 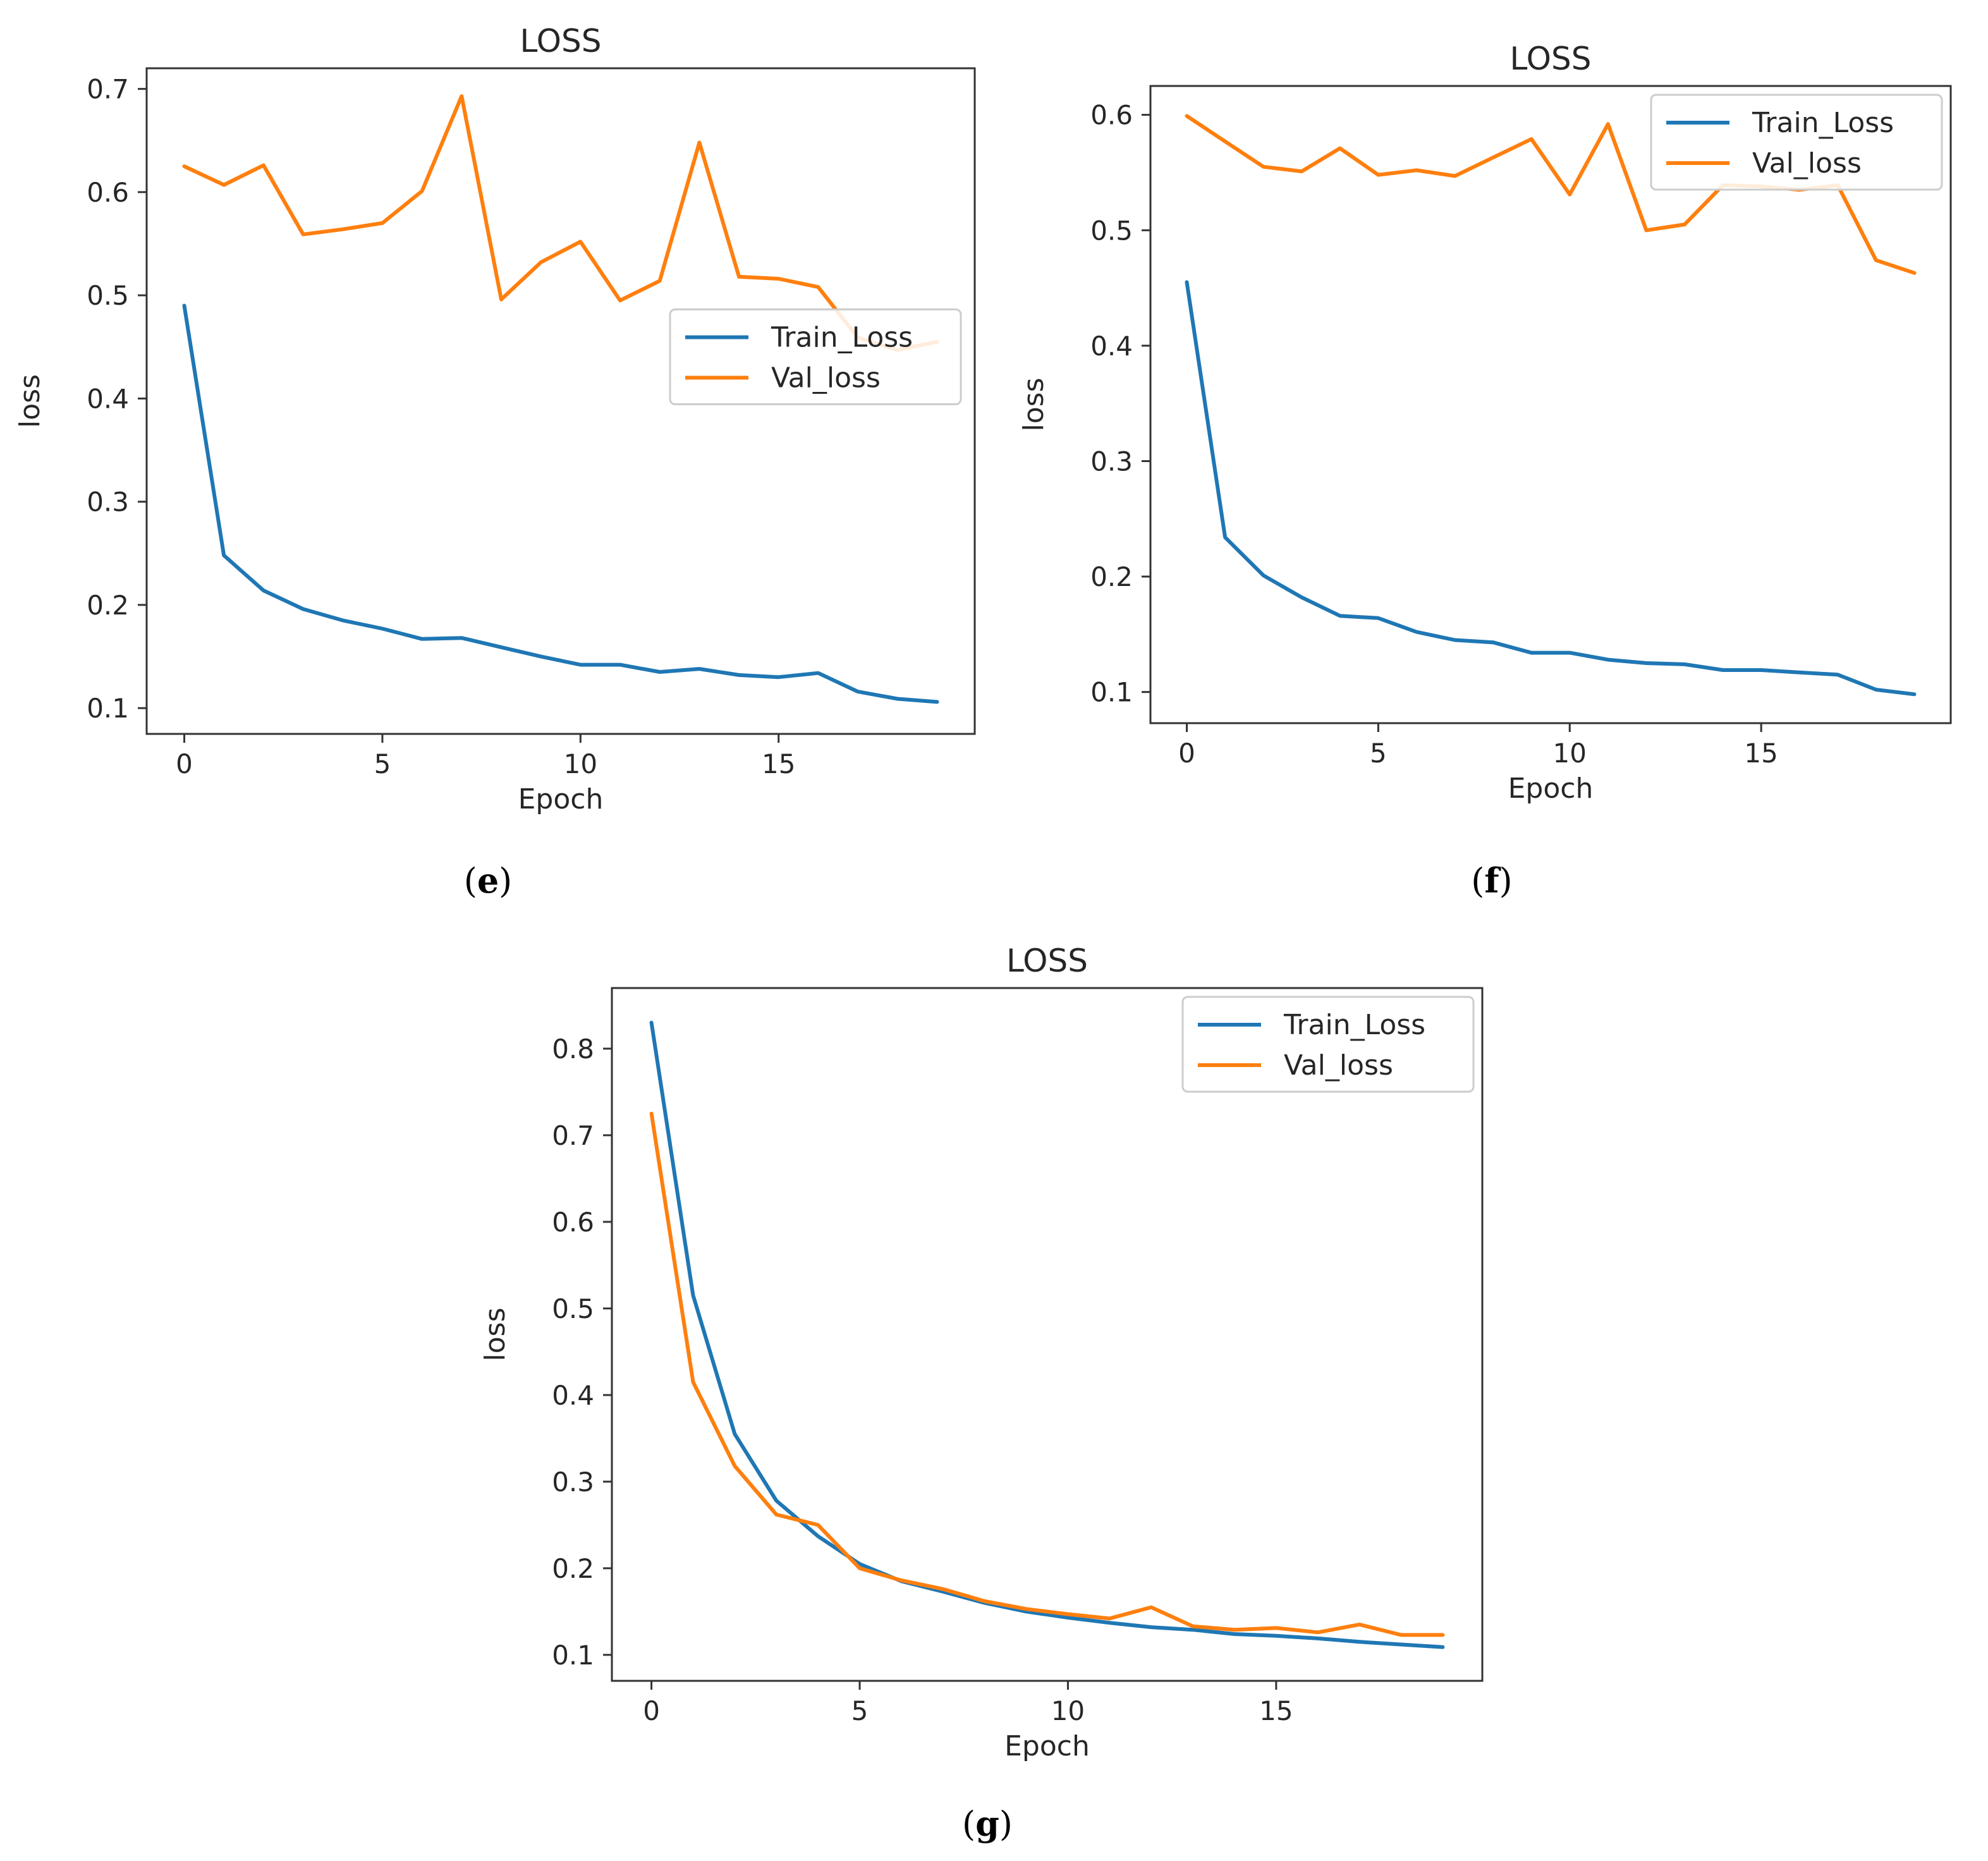 I want to click on chart-title-f: LOSS, so click(x=1551, y=58).